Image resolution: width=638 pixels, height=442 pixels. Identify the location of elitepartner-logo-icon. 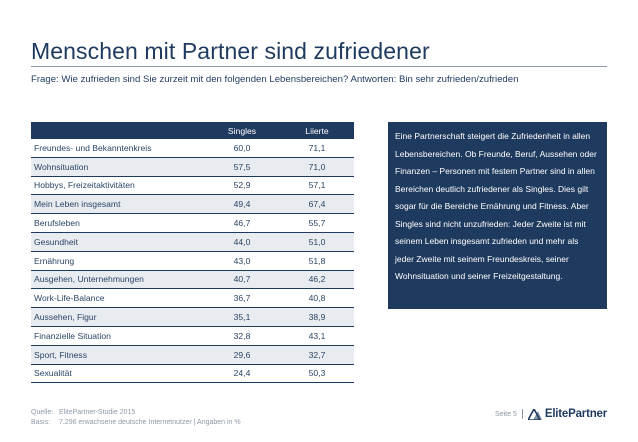
(534, 414).